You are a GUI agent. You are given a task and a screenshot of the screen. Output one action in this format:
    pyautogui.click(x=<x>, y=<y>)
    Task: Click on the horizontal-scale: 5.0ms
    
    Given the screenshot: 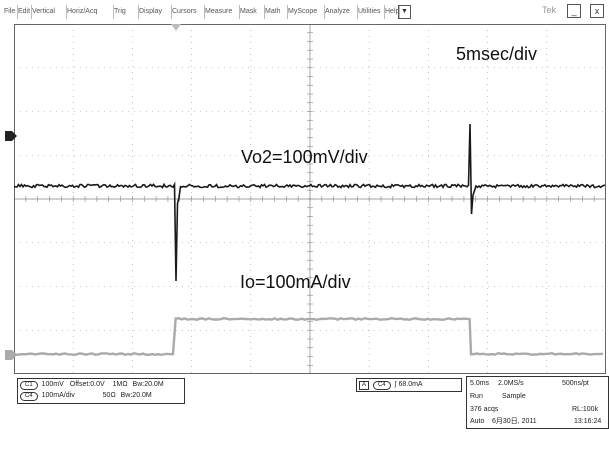 What is the action you would take?
    pyautogui.click(x=479, y=383)
    